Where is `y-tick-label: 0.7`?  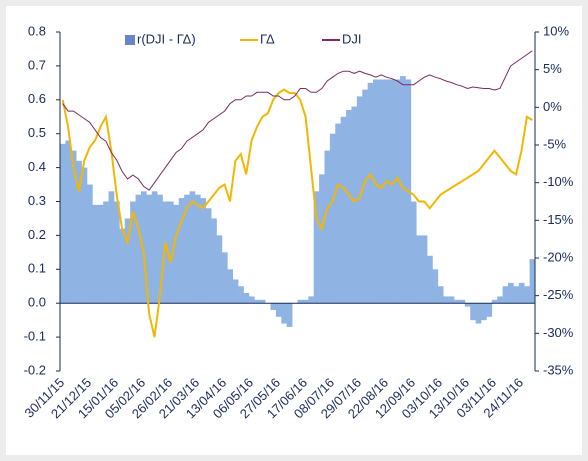
y-tick-label: 0.7 is located at coordinates (37, 64).